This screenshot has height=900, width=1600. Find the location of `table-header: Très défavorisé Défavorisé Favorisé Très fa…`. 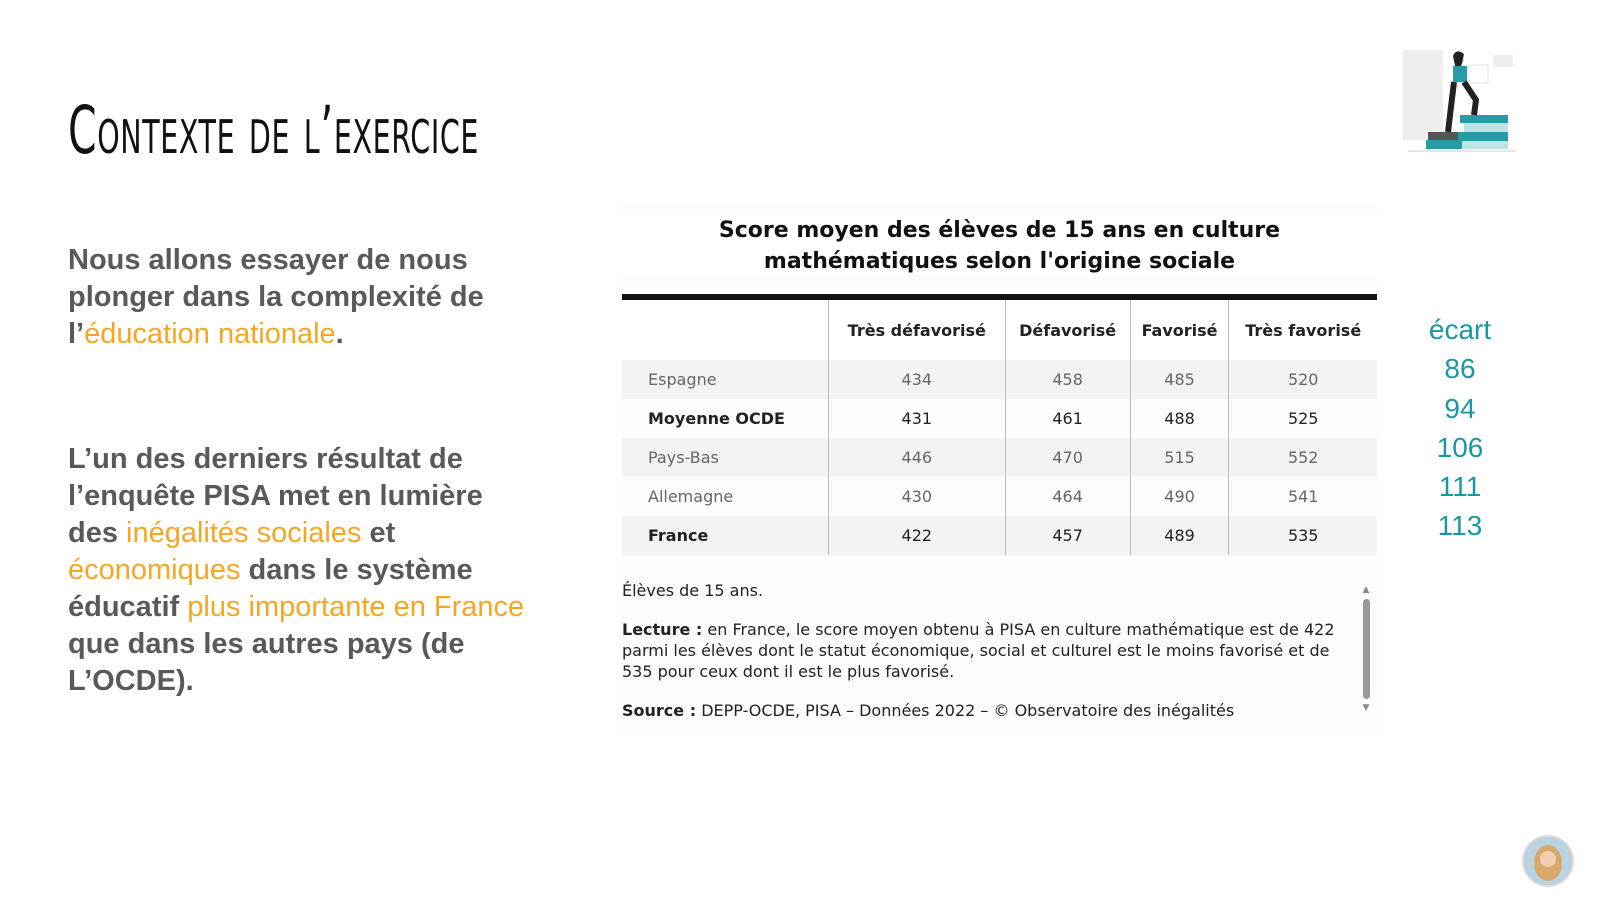

table-header: Très défavorisé Défavorisé Favorisé Très fa… is located at coordinates (999, 330).